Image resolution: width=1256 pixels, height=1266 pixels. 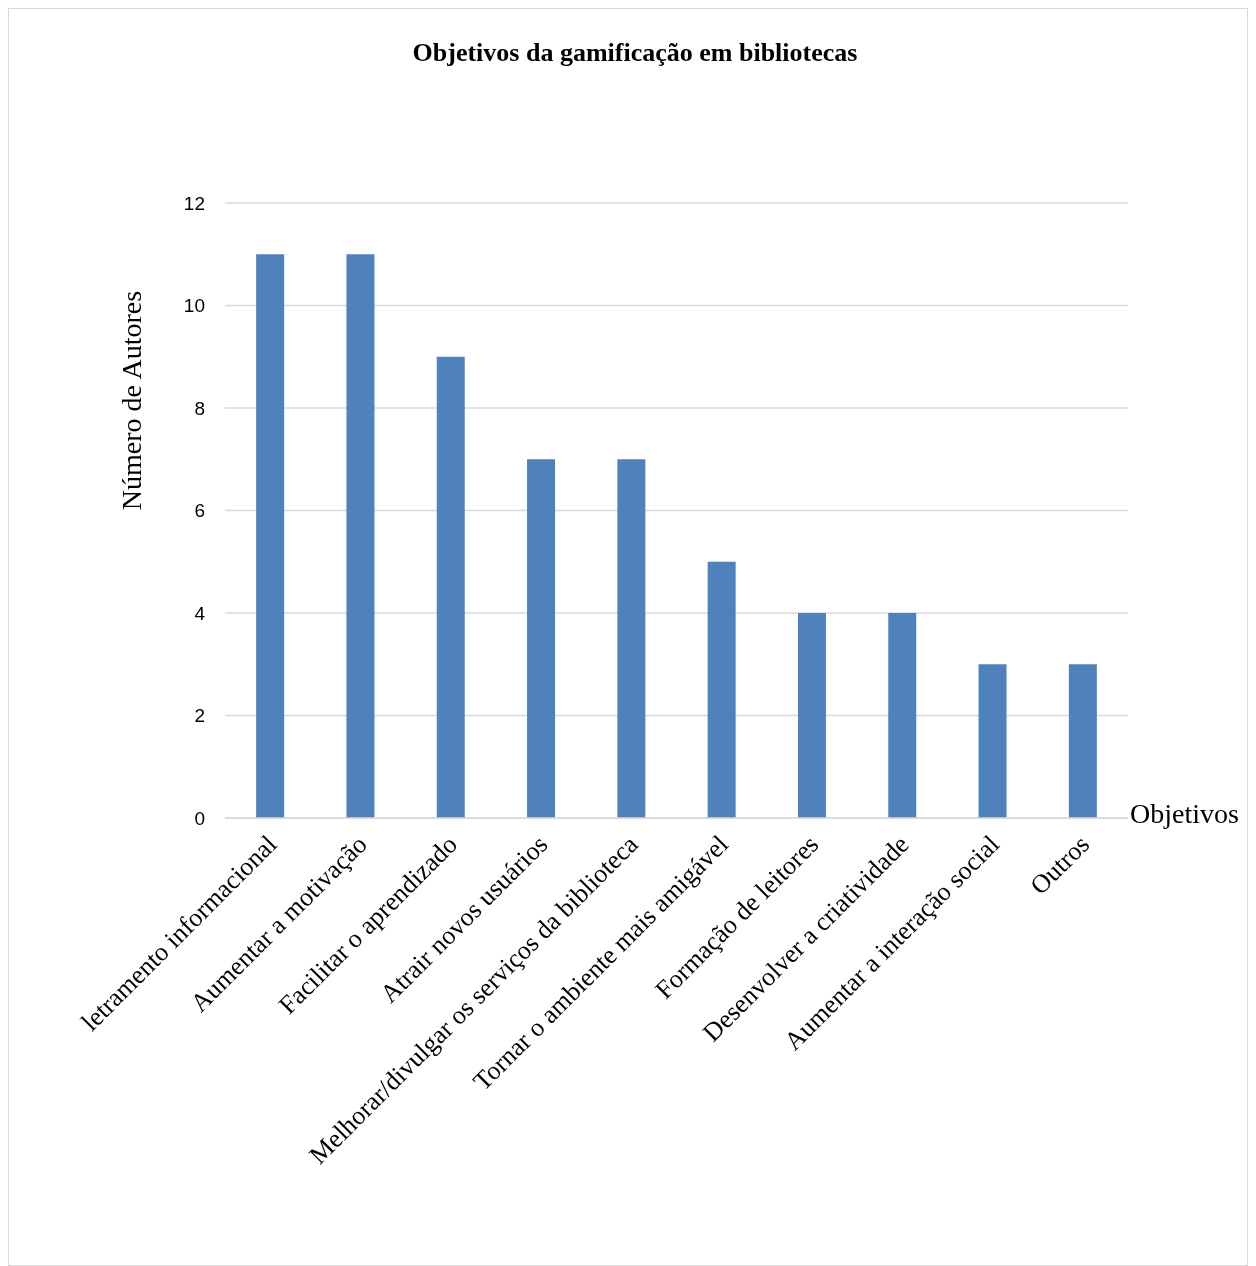 I want to click on chart-title: Objetivos da gamificação em bibliotecas, so click(x=635, y=52).